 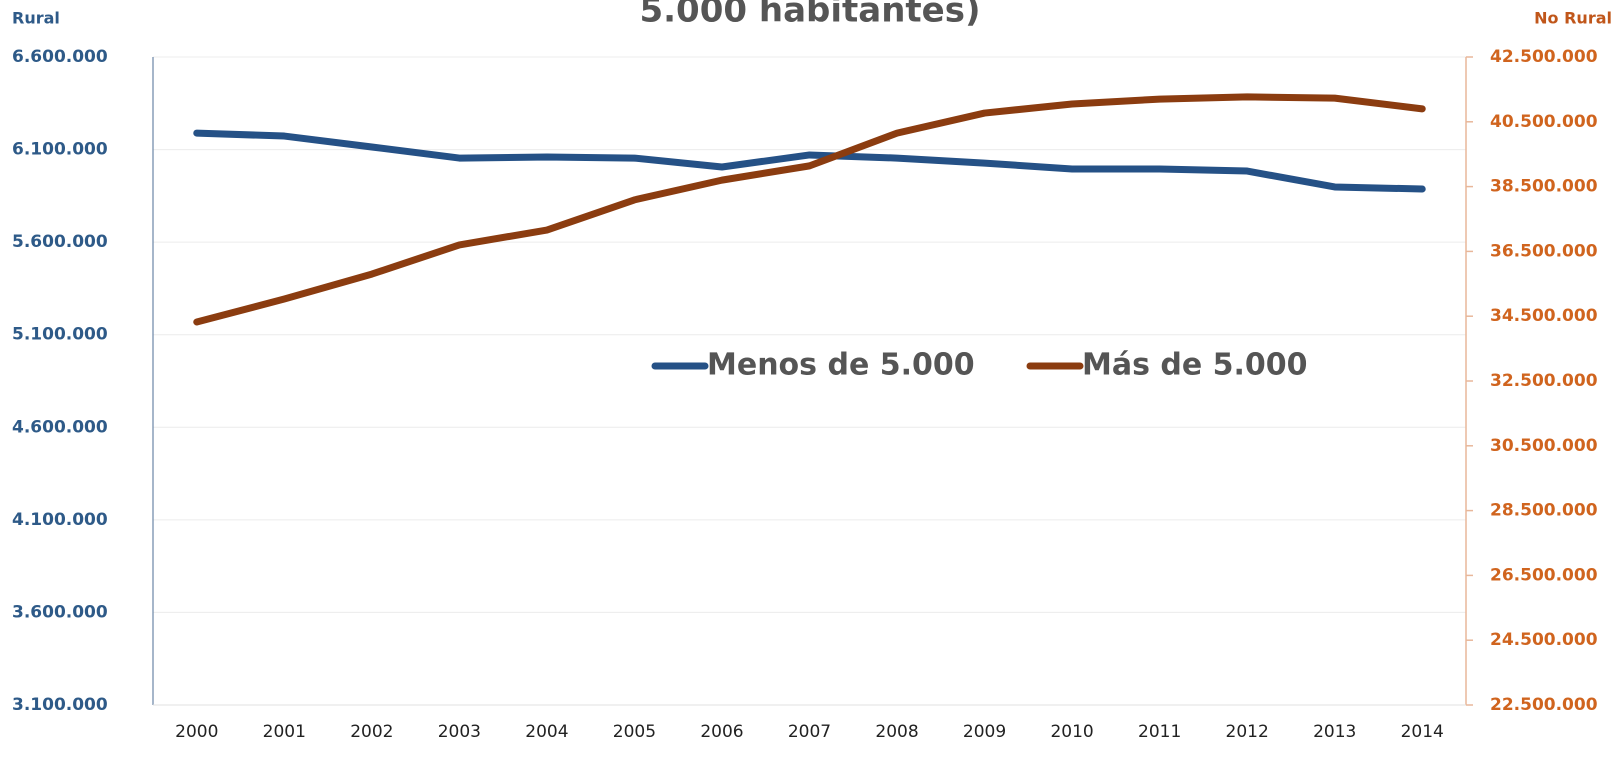 What do you see at coordinates (1544, 575) in the screenshot?
I see `y2-tick-label: 26.500.000` at bounding box center [1544, 575].